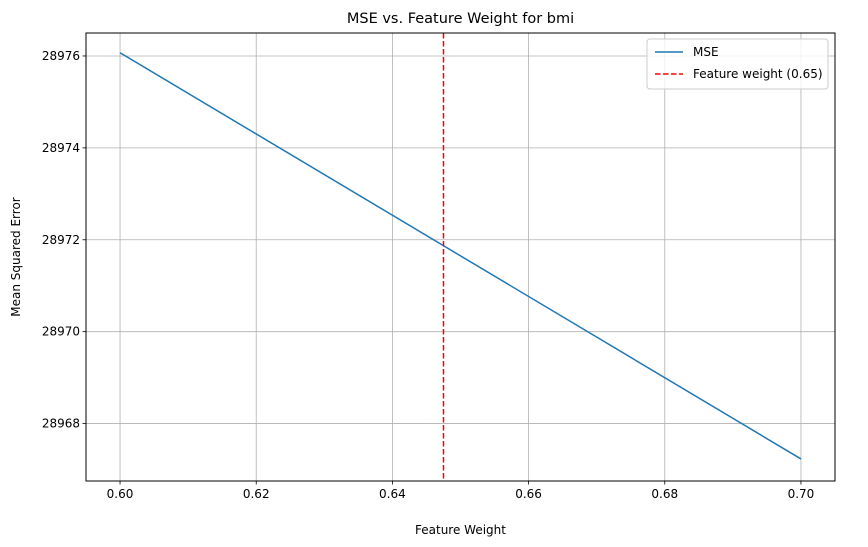  I want to click on y-tick-label-0: 28968, so click(61, 424).